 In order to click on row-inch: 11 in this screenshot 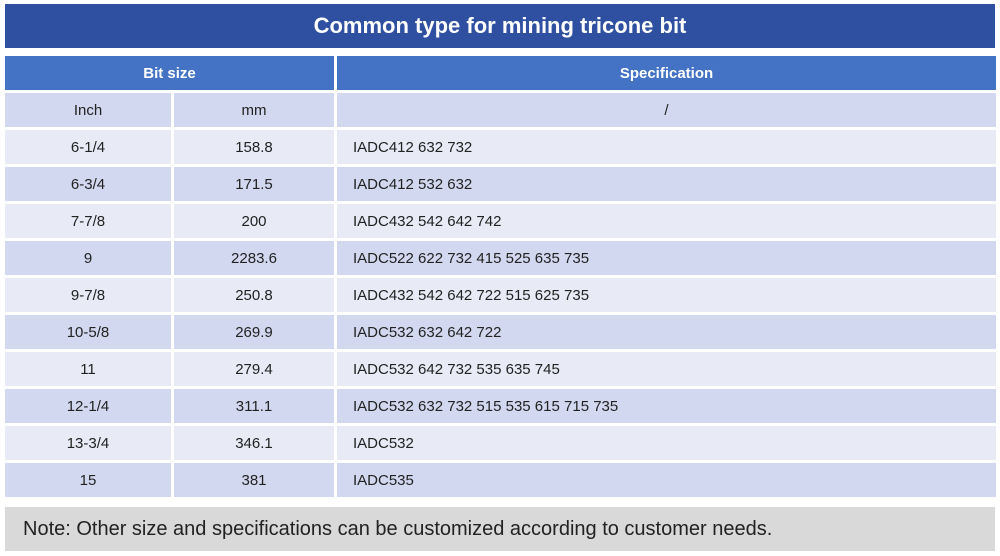, I will do `click(88, 369)`.